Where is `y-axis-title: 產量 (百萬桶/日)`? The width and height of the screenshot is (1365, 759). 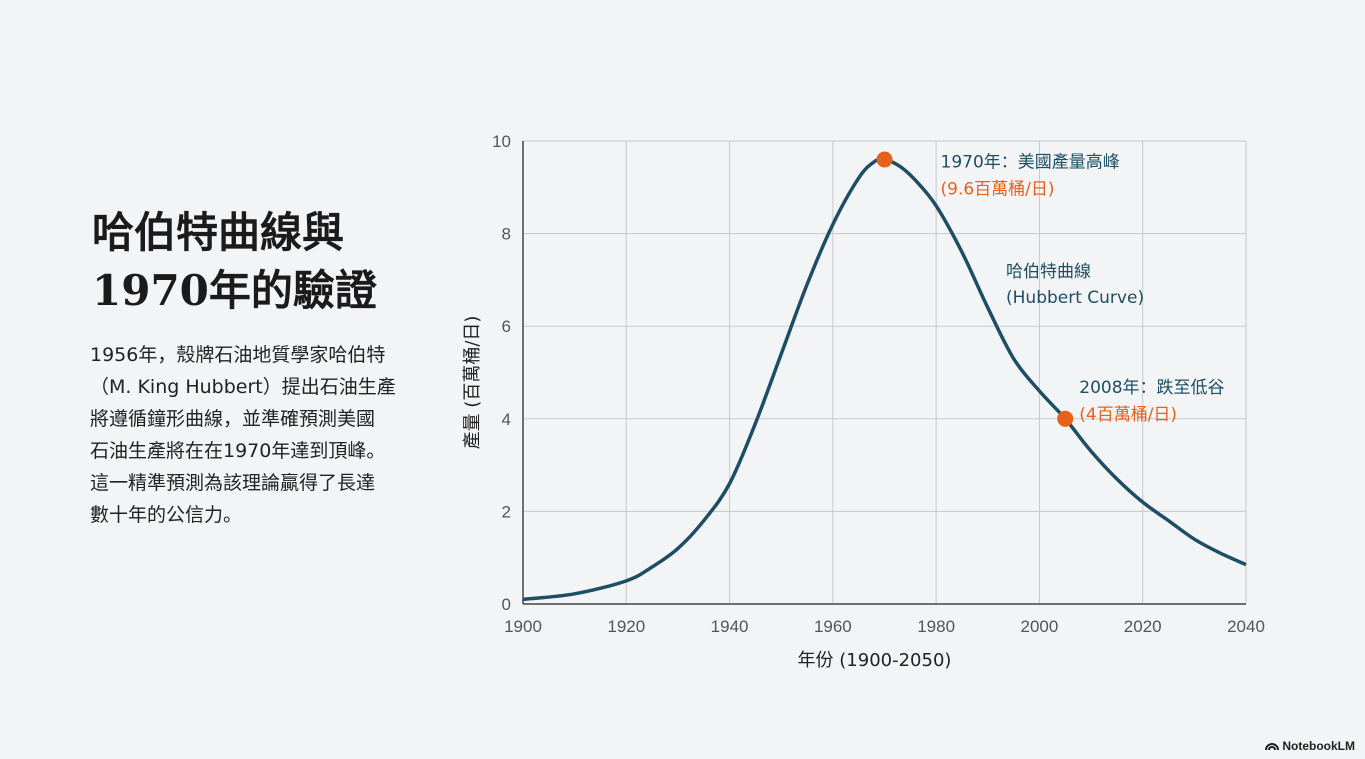 y-axis-title: 產量 (百萬桶/日) is located at coordinates (472, 383).